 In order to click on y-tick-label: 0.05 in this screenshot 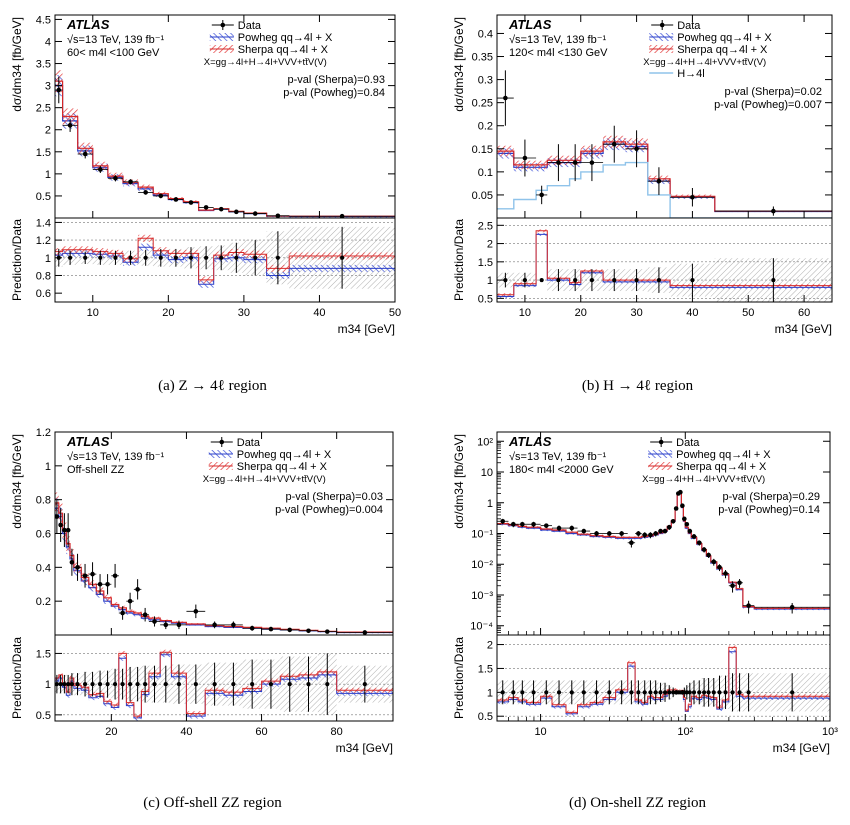, I will do `click(482, 196)`.